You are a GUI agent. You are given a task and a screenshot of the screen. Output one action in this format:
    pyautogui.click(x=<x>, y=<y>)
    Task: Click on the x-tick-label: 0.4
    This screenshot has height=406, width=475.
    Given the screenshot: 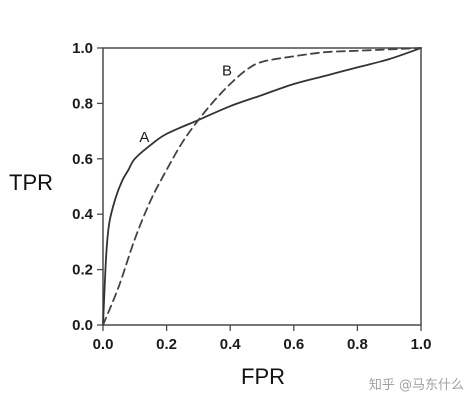 What is the action you would take?
    pyautogui.click(x=231, y=344)
    